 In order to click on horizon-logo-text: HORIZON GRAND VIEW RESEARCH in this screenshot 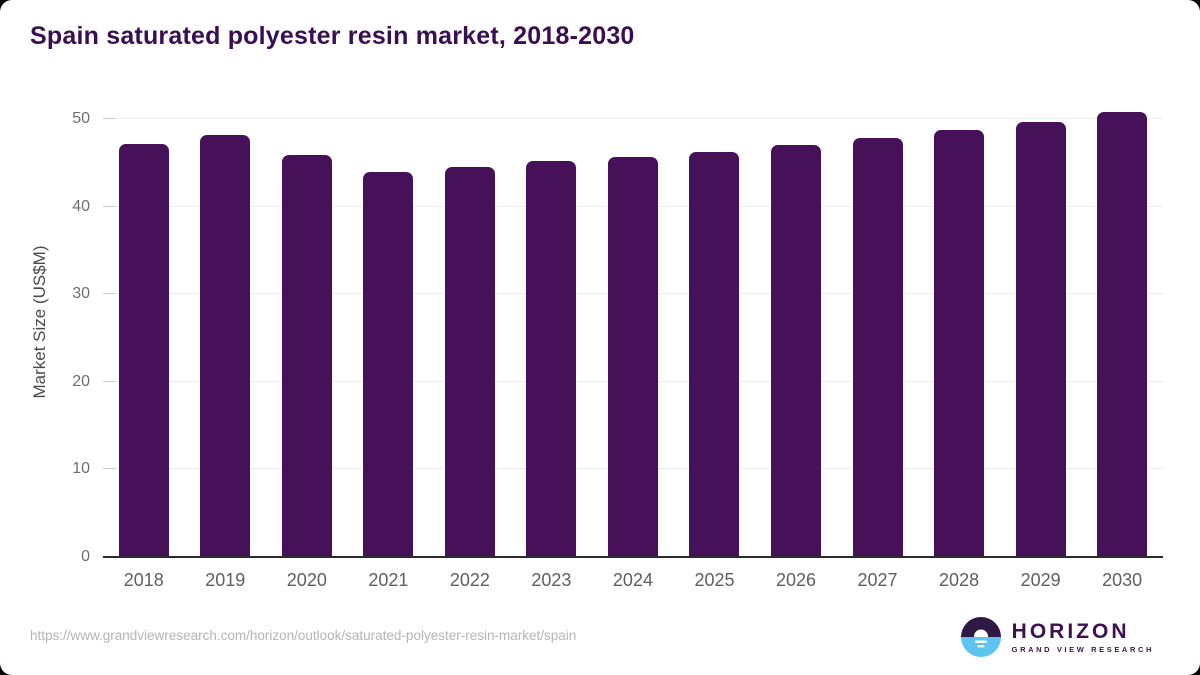, I will do `click(1082, 636)`.